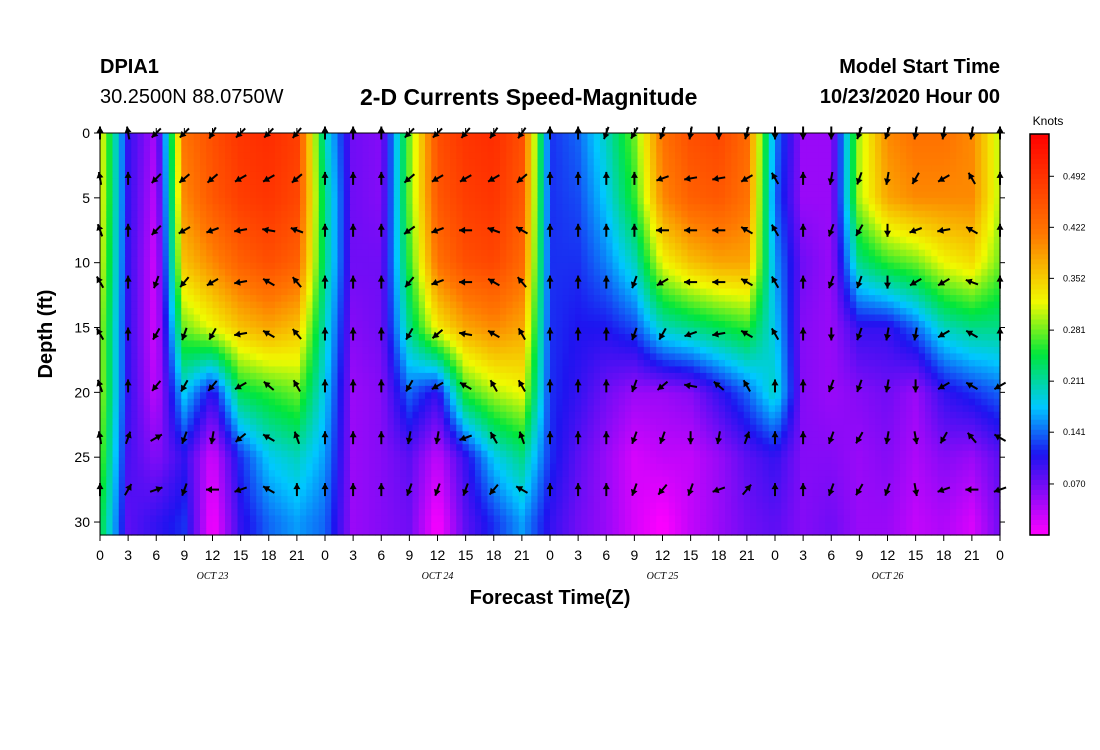  What do you see at coordinates (529, 97) in the screenshot?
I see `chart-title: 2-D Currents Speed-Magnitude` at bounding box center [529, 97].